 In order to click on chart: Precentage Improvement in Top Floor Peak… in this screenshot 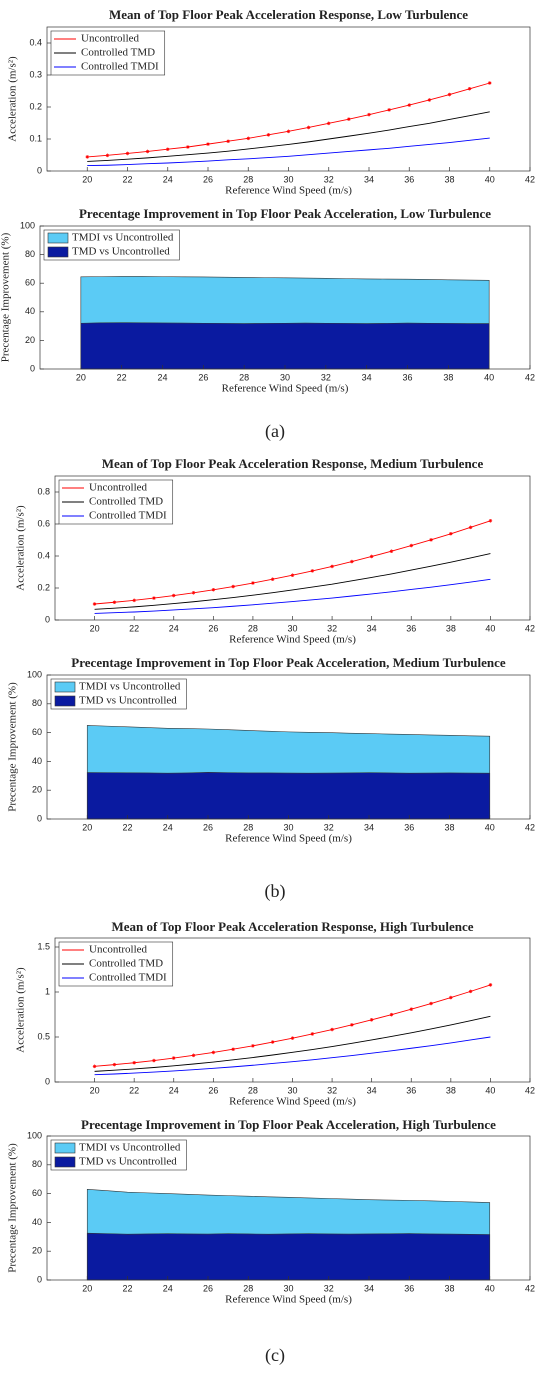, I will do `click(271, 1211)`.